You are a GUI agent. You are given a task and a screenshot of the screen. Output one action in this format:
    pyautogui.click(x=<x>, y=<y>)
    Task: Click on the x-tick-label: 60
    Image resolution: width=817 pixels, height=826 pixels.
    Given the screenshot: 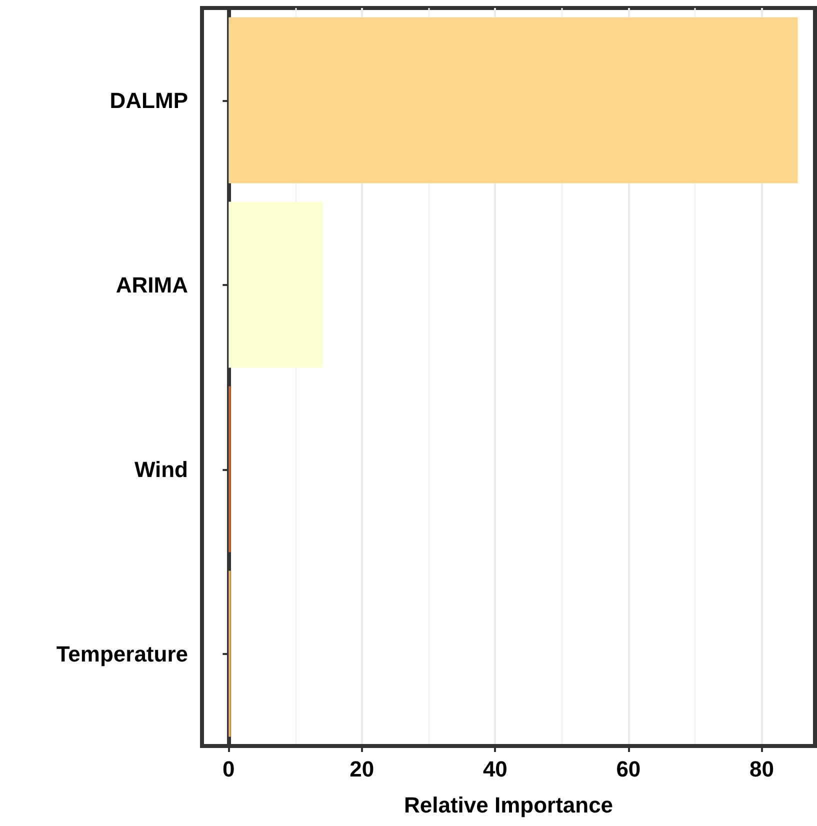 What is the action you would take?
    pyautogui.click(x=628, y=769)
    